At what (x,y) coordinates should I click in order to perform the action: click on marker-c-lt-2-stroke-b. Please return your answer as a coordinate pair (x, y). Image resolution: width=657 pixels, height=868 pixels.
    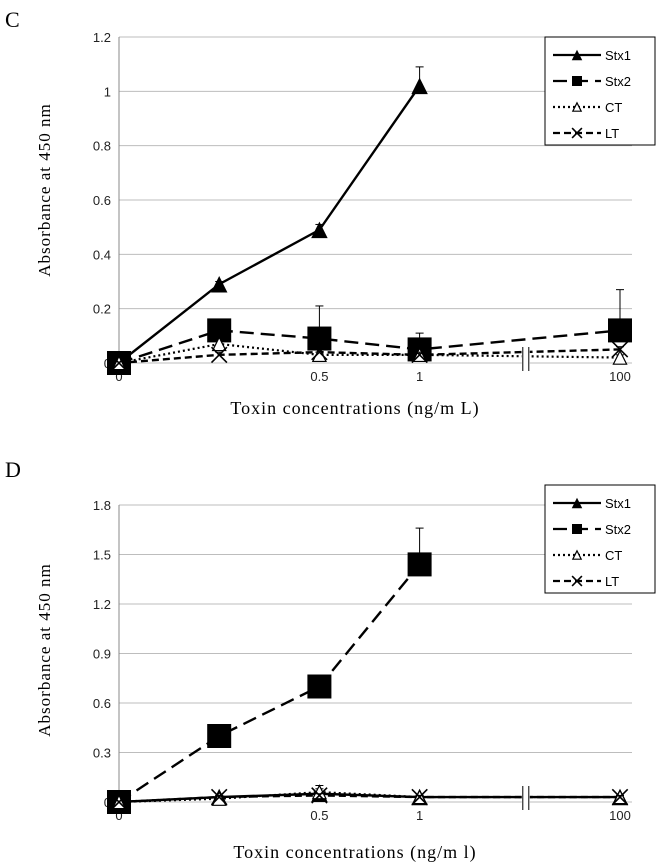
    Looking at the image, I should click on (319, 352).